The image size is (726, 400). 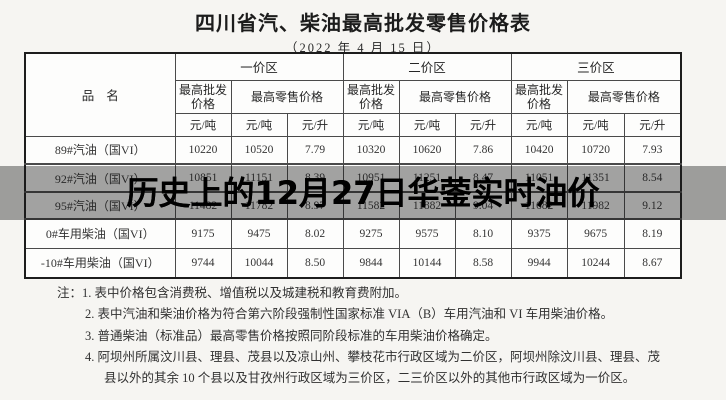 What do you see at coordinates (427, 205) in the screenshot?
I see `price-cell: 11882` at bounding box center [427, 205].